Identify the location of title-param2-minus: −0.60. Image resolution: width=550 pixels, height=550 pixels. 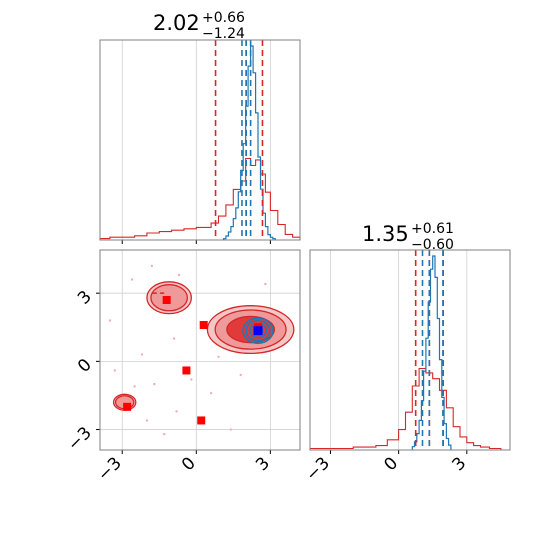
(432, 245).